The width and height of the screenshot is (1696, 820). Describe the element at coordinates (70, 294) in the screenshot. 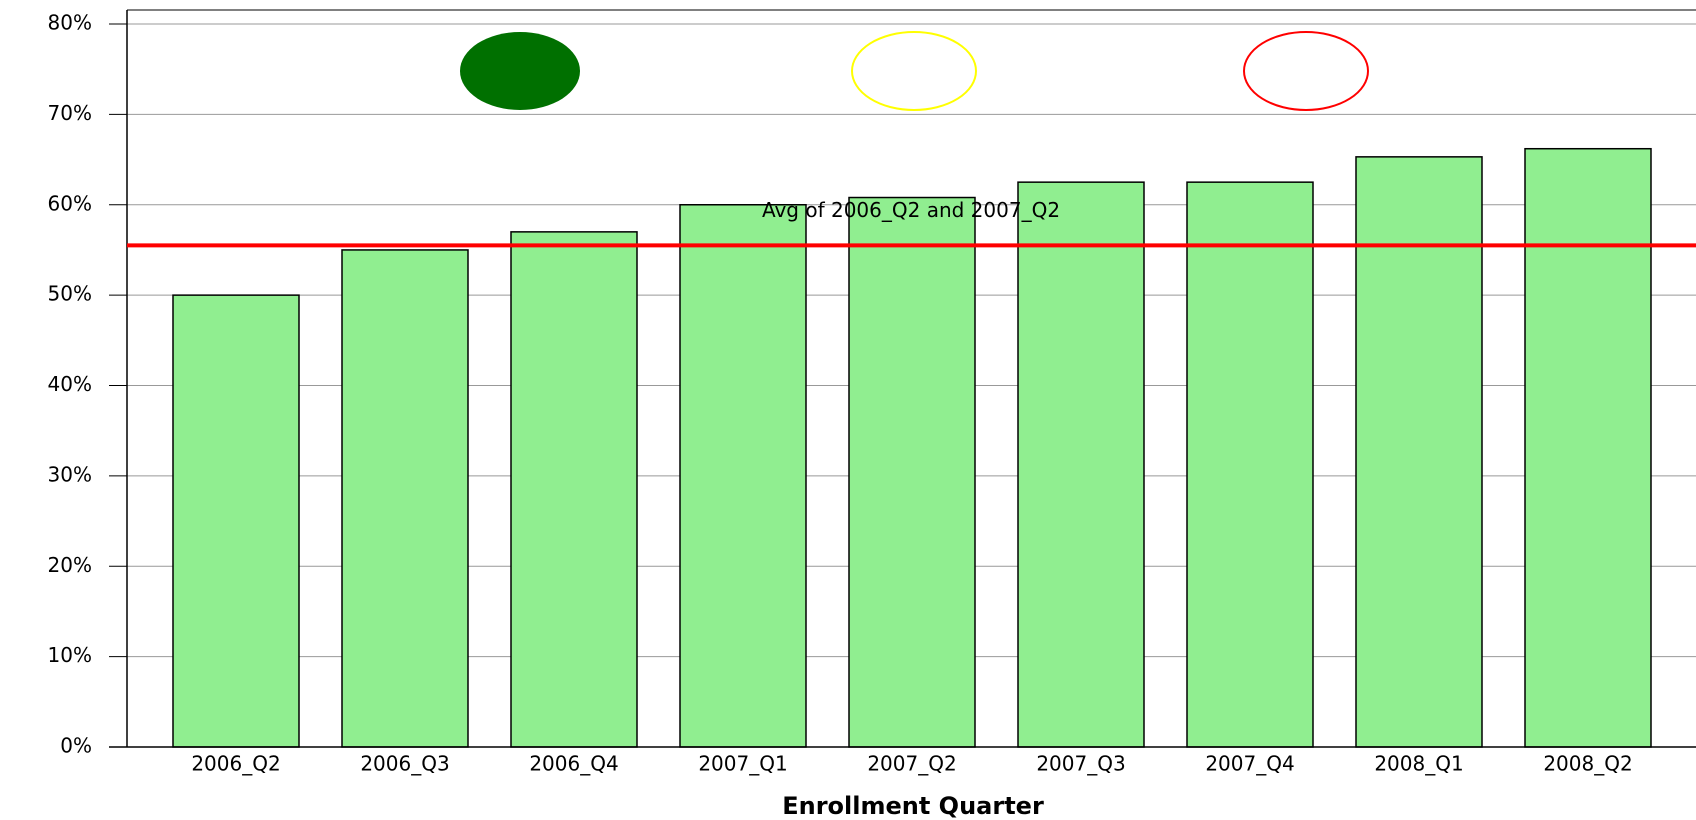

I see `y-tick-label: 50%` at that location.